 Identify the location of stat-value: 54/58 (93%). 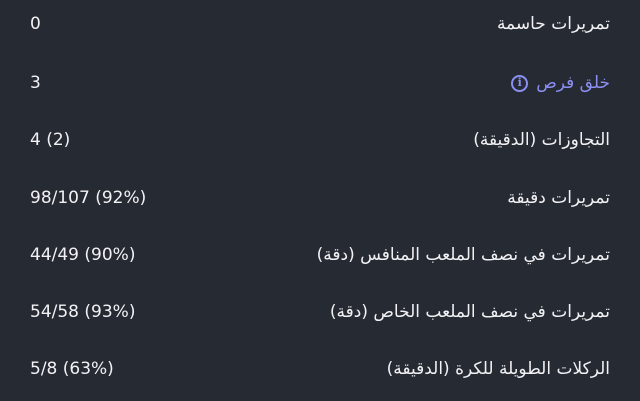
(83, 312).